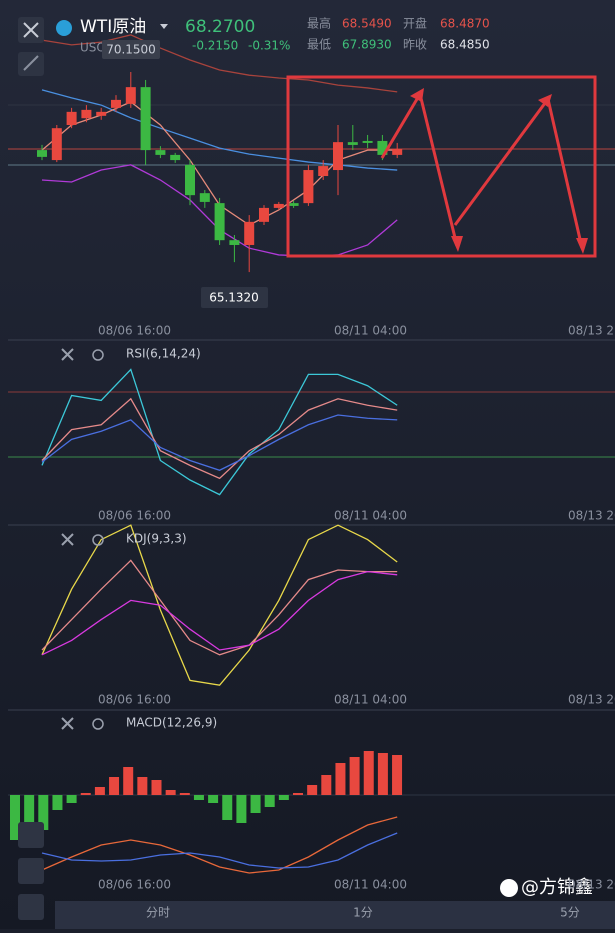  I want to click on tab: 5分, so click(570, 913).